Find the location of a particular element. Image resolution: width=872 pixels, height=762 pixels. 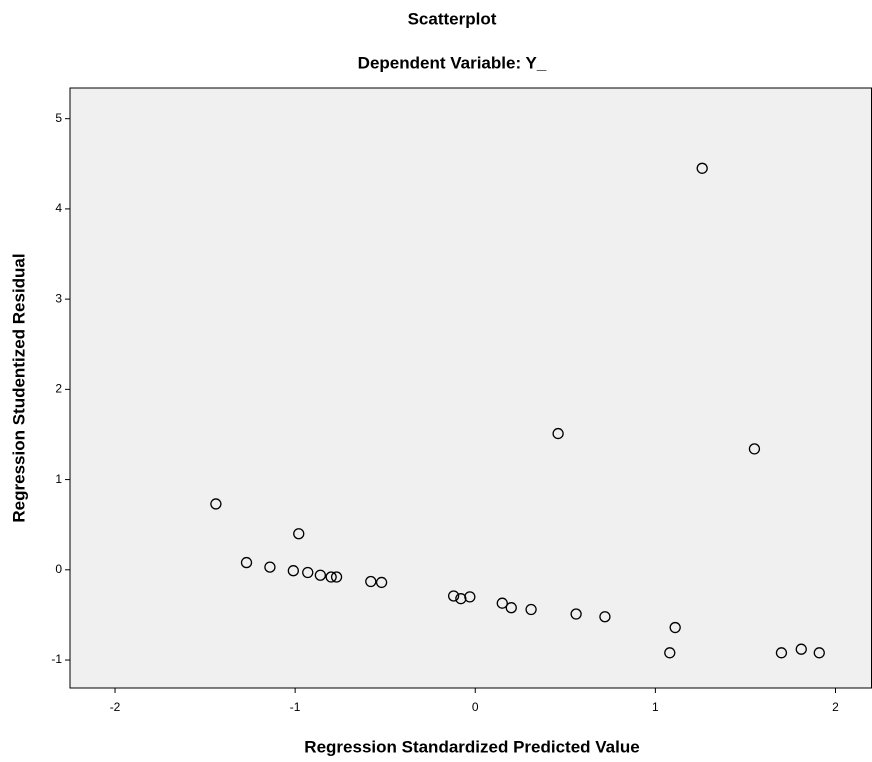

y-tick-label: -1 is located at coordinates (56, 659).